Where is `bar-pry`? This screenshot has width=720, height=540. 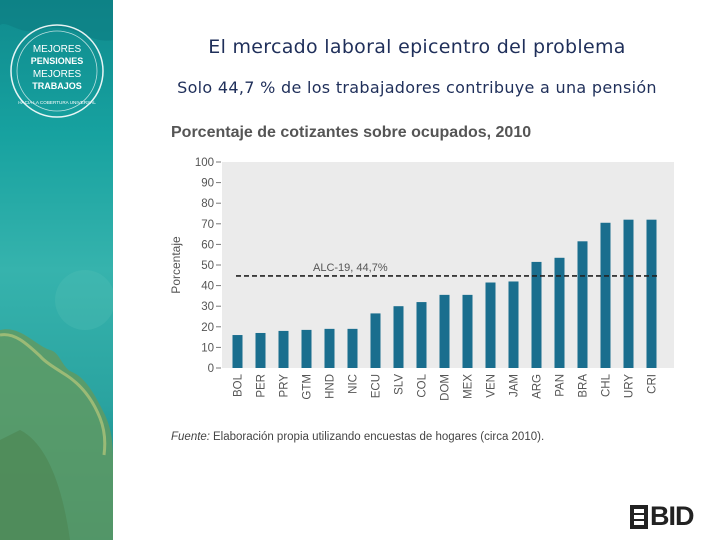 bar-pry is located at coordinates (283, 349).